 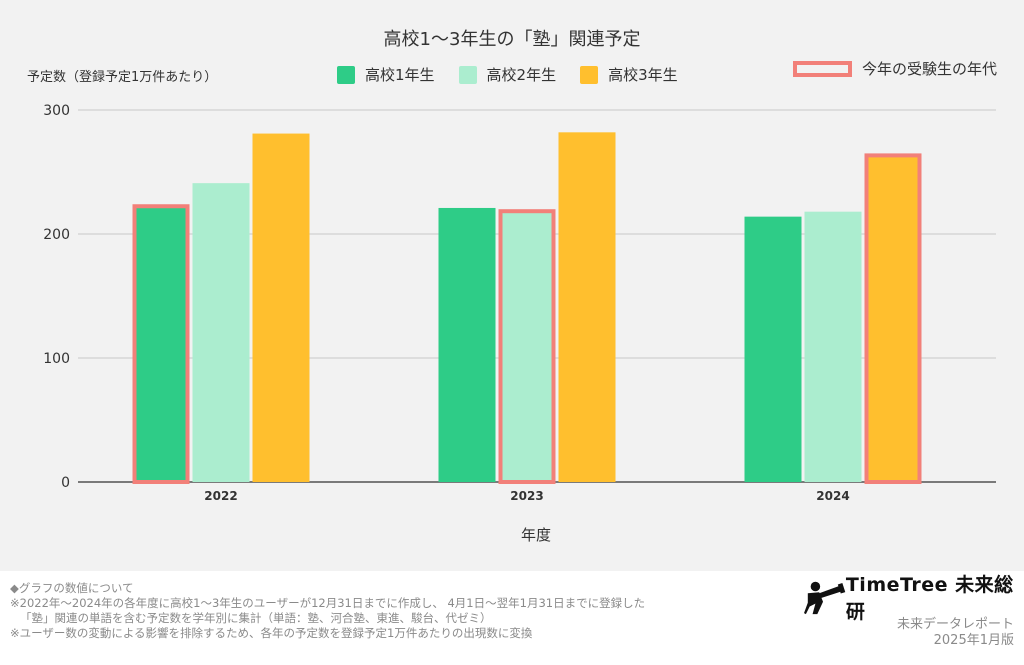 What do you see at coordinates (643, 75) in the screenshot?
I see `legend-label-grade3: 高校3年生` at bounding box center [643, 75].